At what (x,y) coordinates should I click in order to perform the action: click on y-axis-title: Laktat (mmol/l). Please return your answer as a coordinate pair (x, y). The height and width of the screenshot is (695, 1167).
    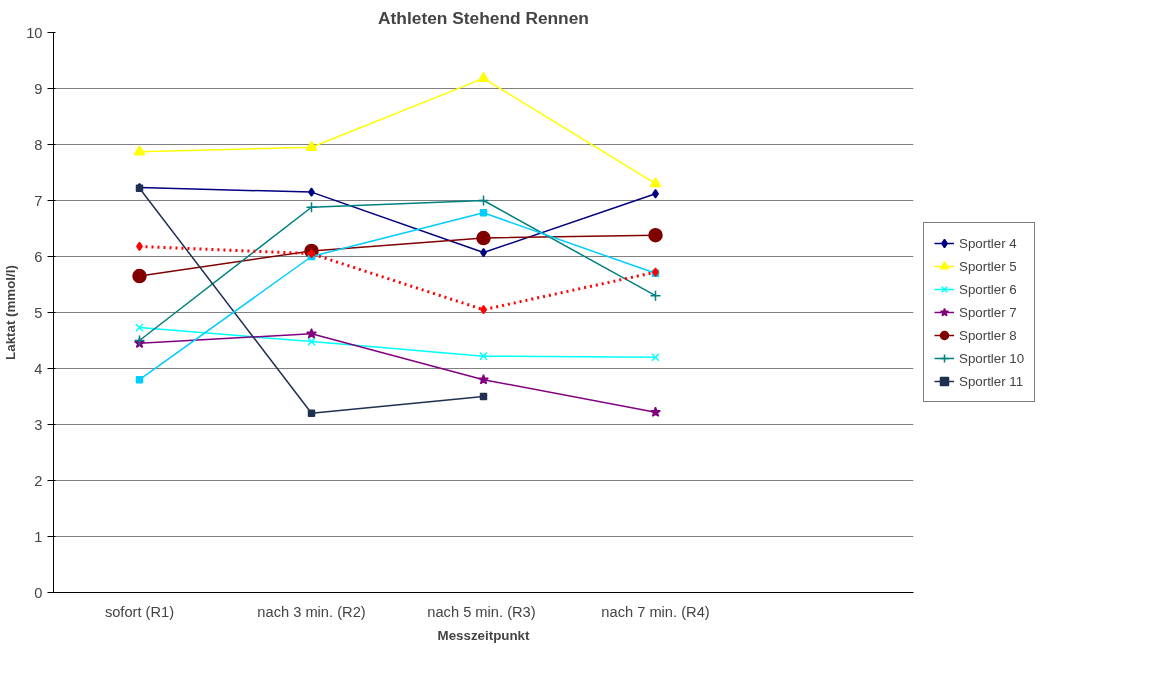
    Looking at the image, I should click on (11, 312).